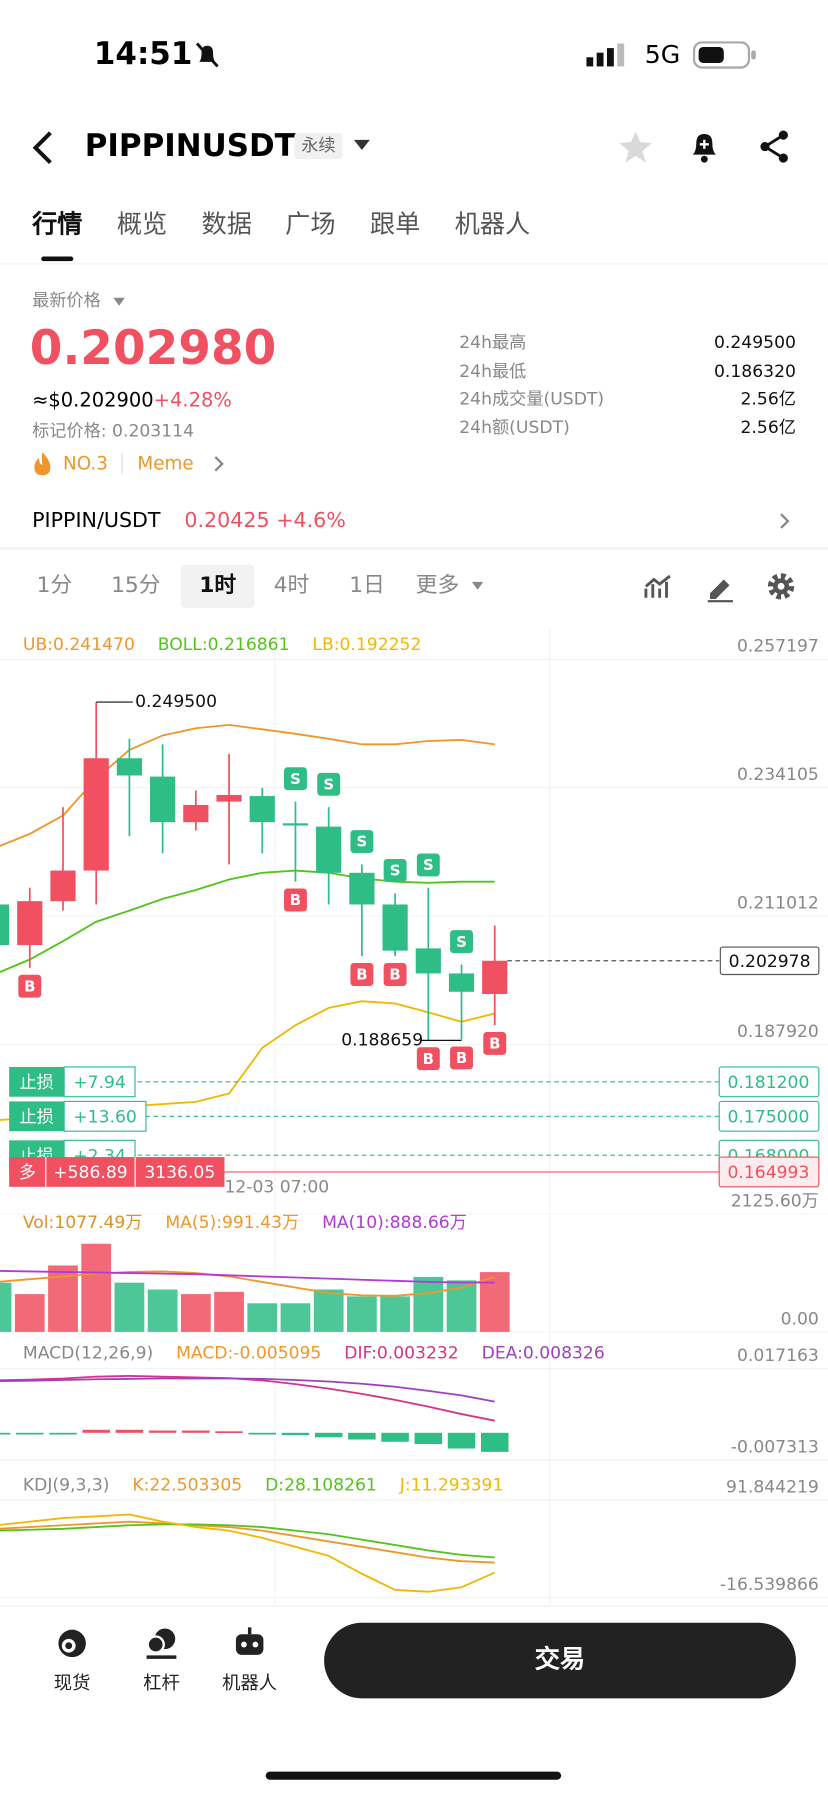 The width and height of the screenshot is (828, 1796). What do you see at coordinates (248, 1354) in the screenshot?
I see `legend-label: MACD:-0.005095` at bounding box center [248, 1354].